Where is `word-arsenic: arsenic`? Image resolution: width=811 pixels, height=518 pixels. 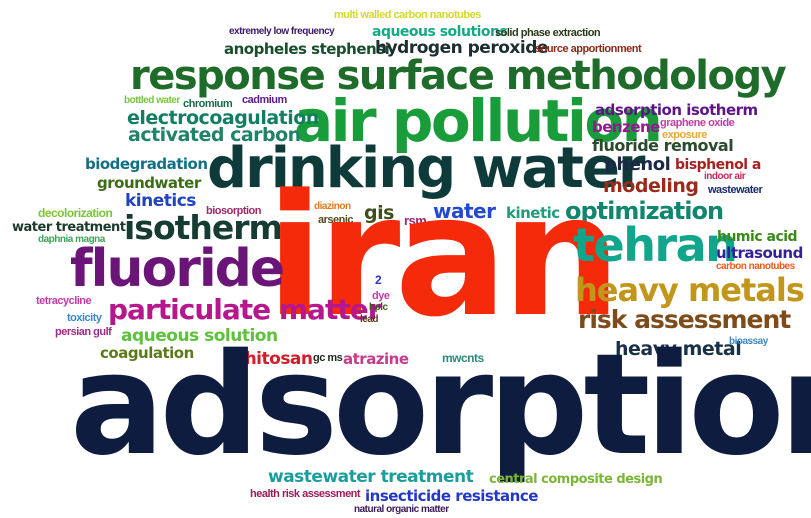 word-arsenic: arsenic is located at coordinates (336, 220).